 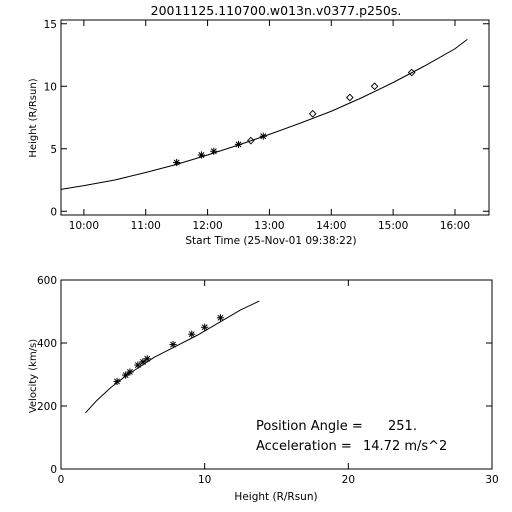 I want to click on bottom-x-tick-label: 20, so click(x=348, y=480).